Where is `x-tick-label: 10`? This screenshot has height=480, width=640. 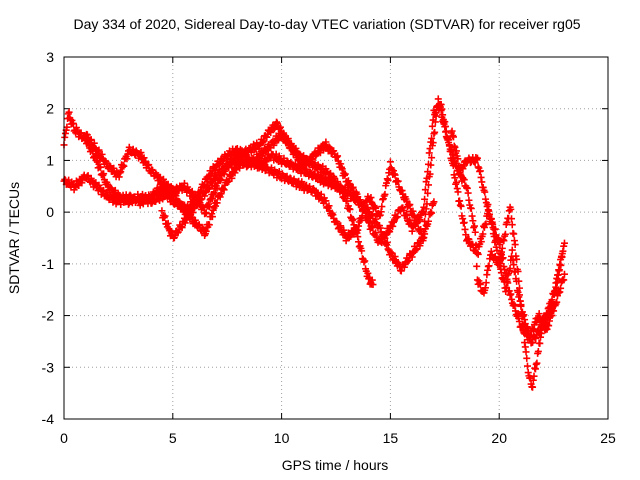
x-tick-label: 10 is located at coordinates (282, 438).